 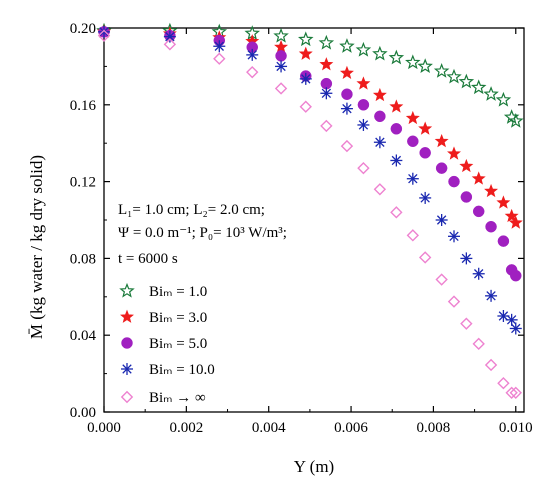 What do you see at coordinates (178, 318) in the screenshot?
I see `legend-label: Biₘ = 3.0` at bounding box center [178, 318].